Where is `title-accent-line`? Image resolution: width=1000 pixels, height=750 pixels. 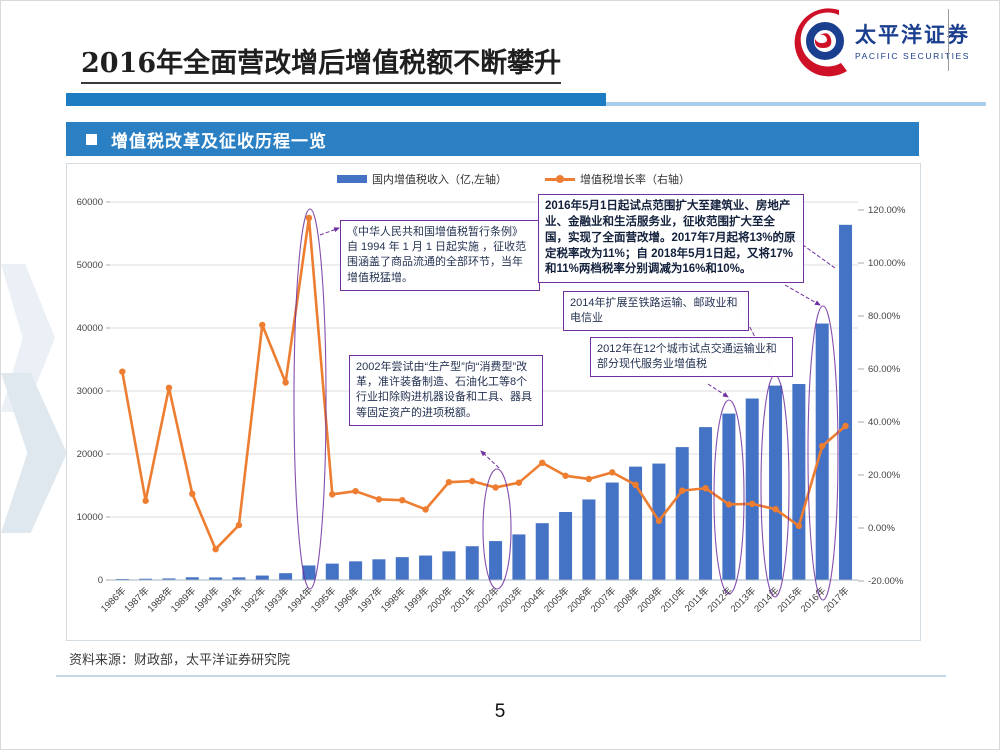
title-accent-line is located at coordinates (796, 104).